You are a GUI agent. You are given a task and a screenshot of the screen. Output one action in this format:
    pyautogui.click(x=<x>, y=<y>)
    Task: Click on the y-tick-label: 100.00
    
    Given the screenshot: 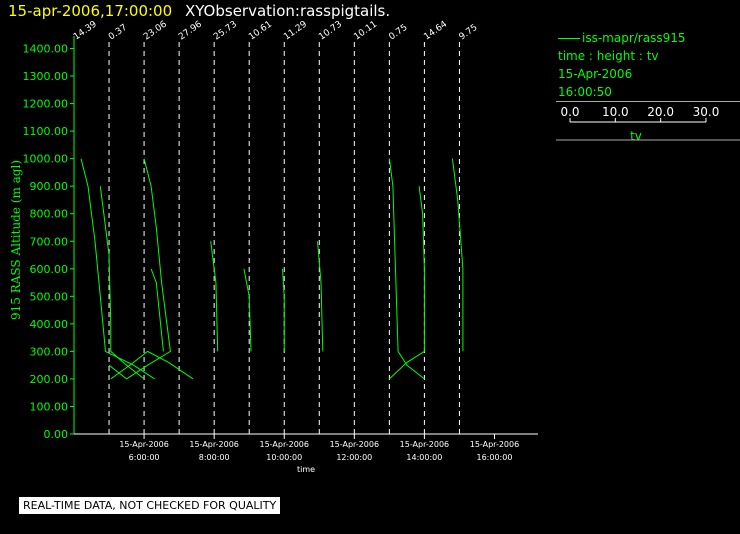 What is the action you would take?
    pyautogui.click(x=49, y=406)
    